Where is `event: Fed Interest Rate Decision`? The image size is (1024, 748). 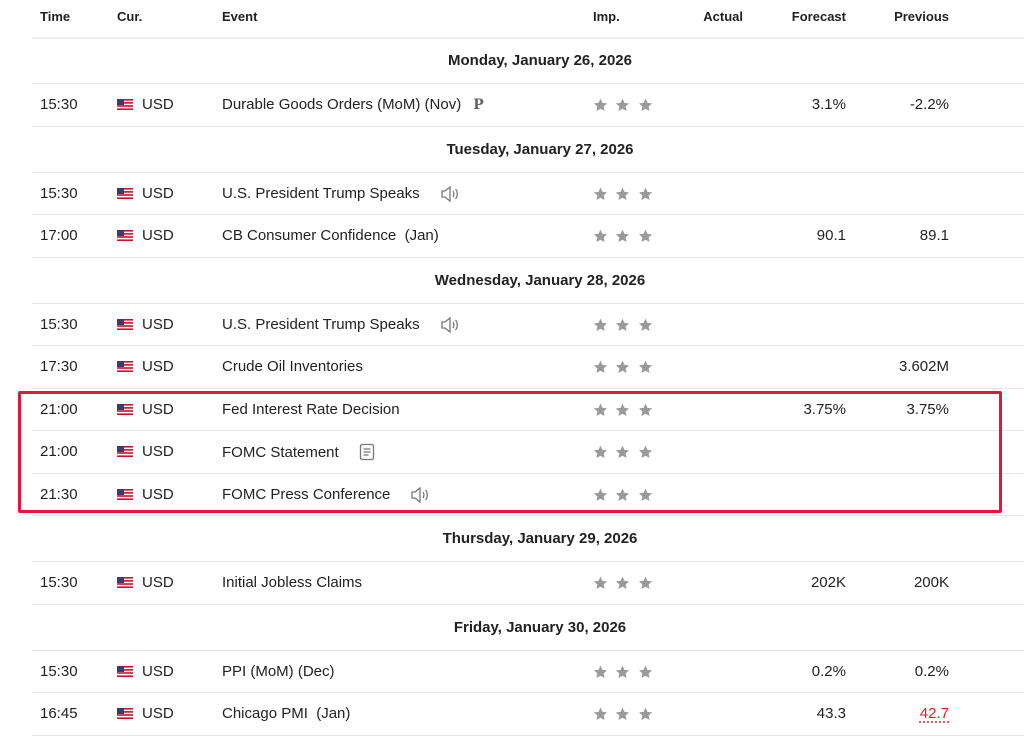
event: Fed Interest Rate Decision is located at coordinates (311, 409).